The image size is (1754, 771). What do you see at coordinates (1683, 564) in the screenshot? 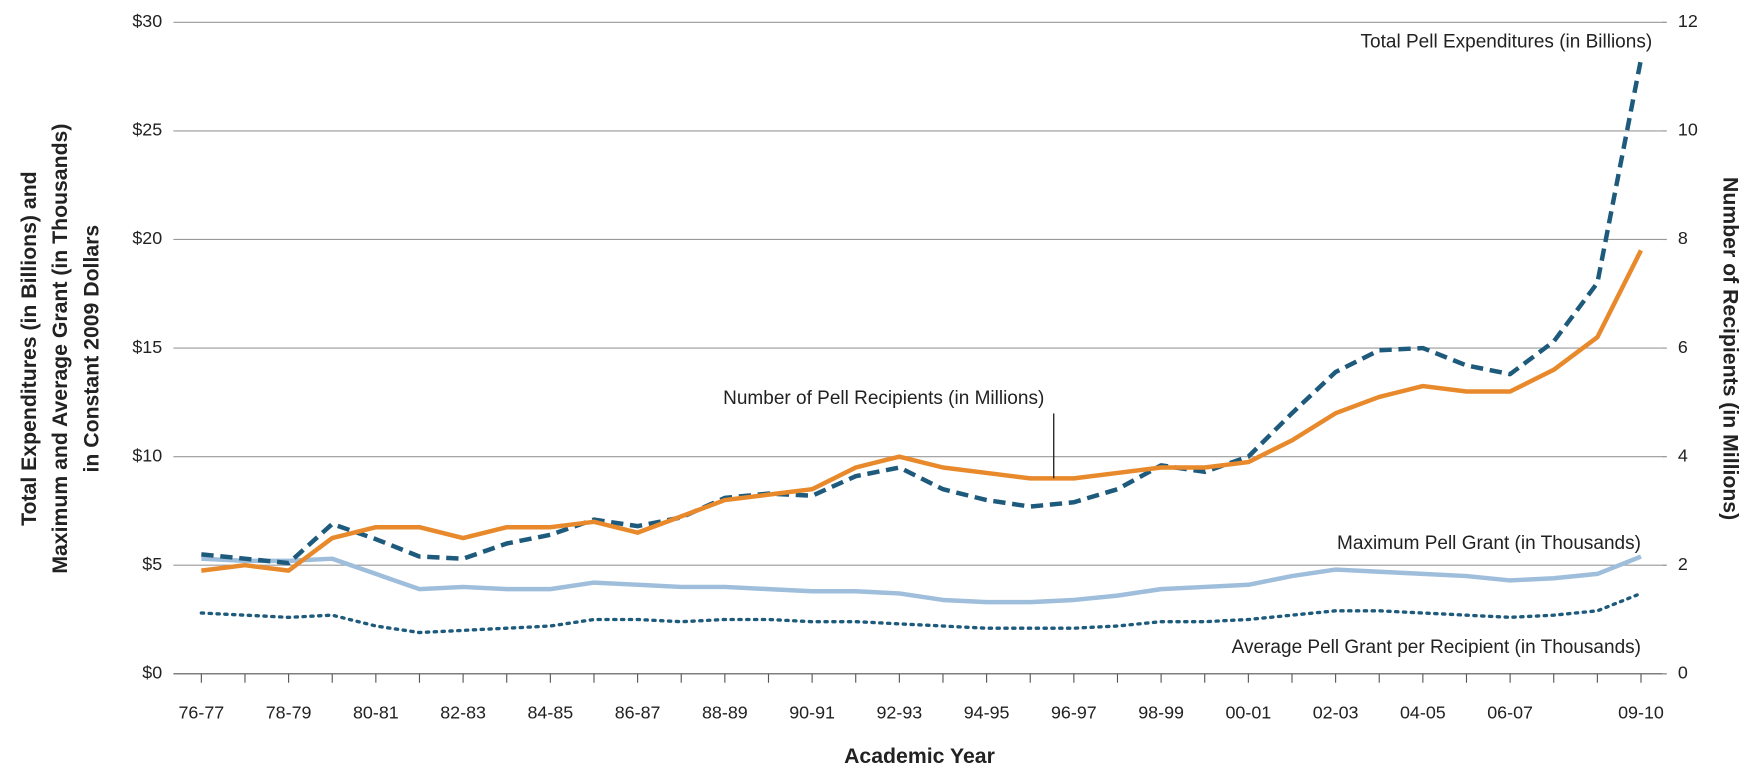
I see `y2-tick-label: 2` at bounding box center [1683, 564].